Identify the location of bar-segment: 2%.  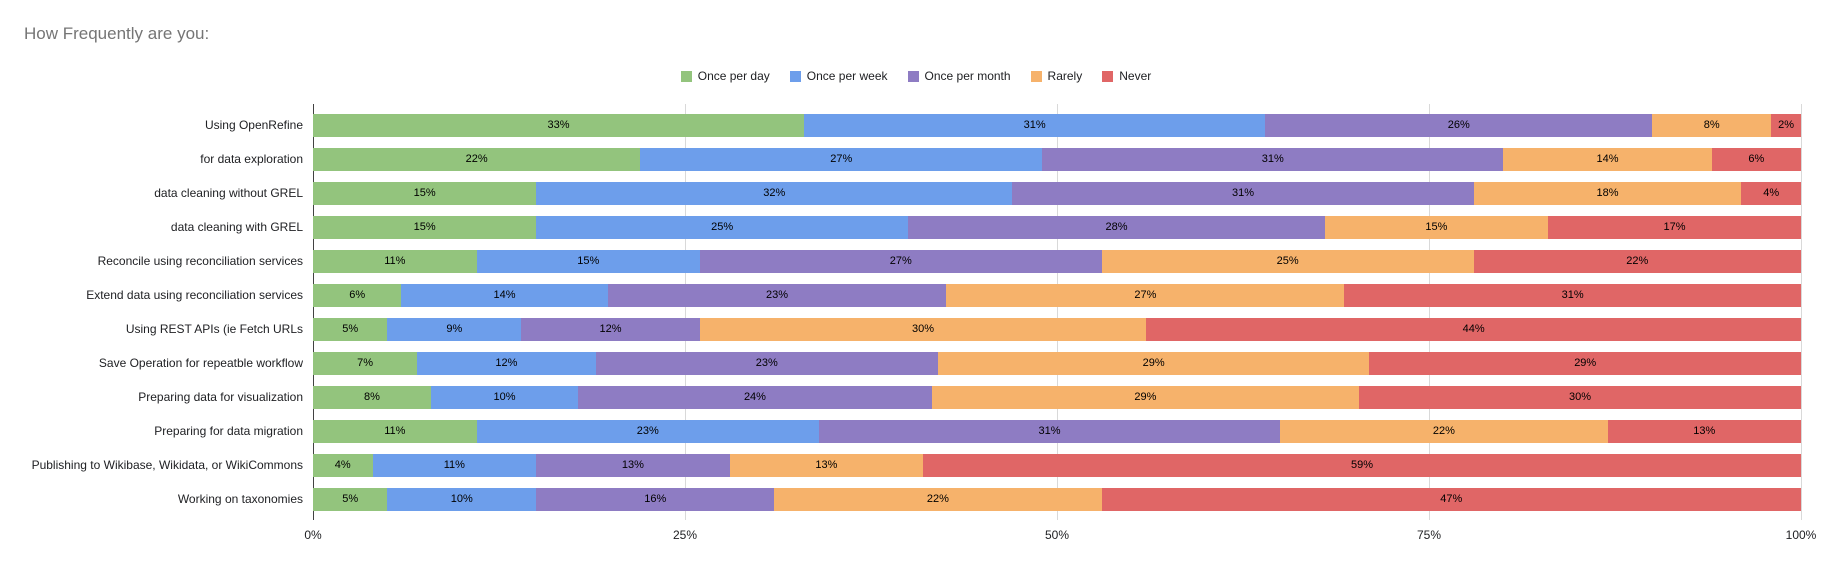
(1786, 125).